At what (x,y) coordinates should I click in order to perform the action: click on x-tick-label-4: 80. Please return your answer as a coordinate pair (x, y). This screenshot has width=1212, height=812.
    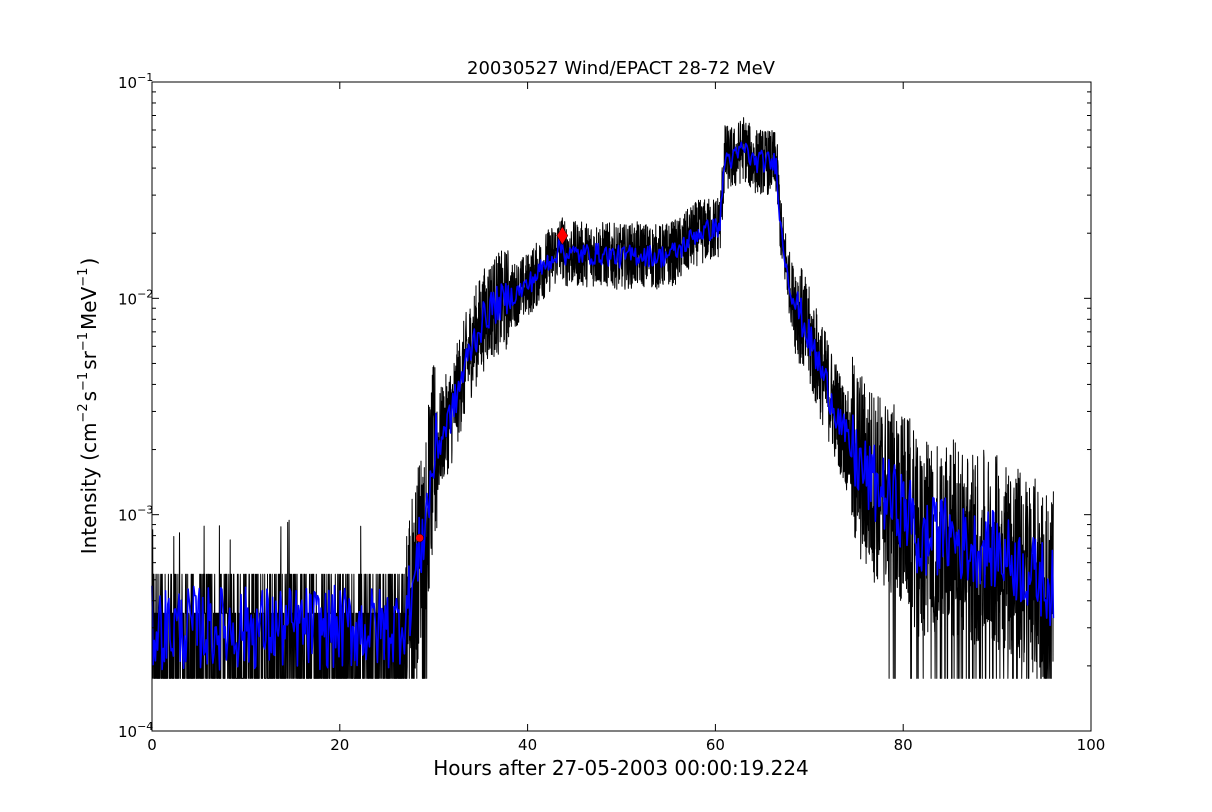
    Looking at the image, I should click on (903, 745).